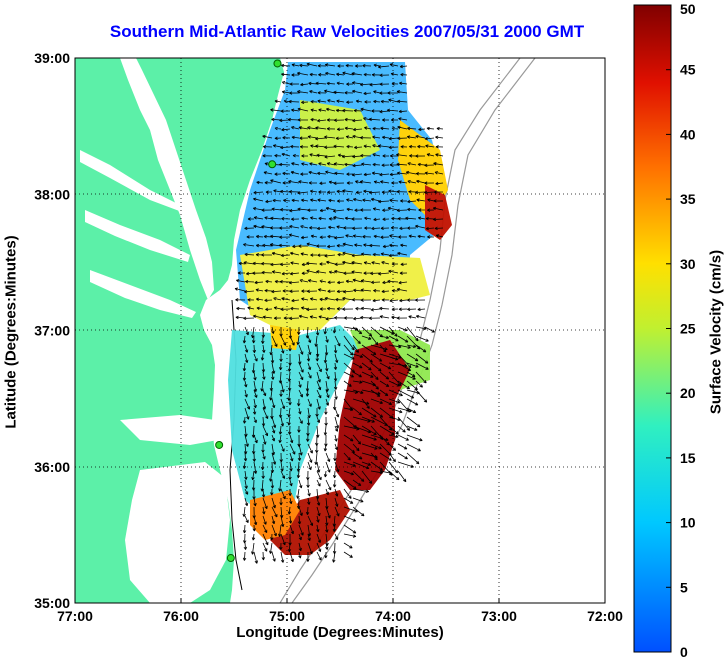  I want to click on x-tick-label: 77:00, so click(75, 616).